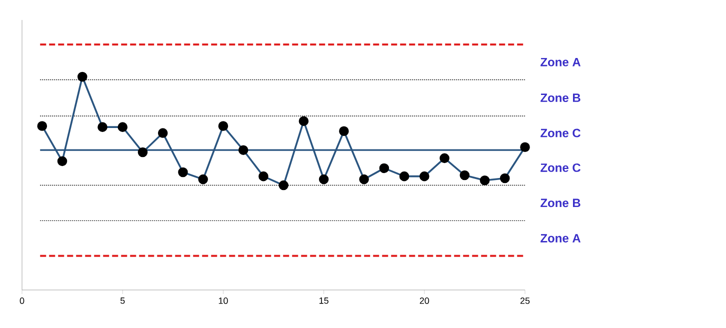  Describe the element at coordinates (425, 301) in the screenshot. I see `x-tick-label: 20` at that location.